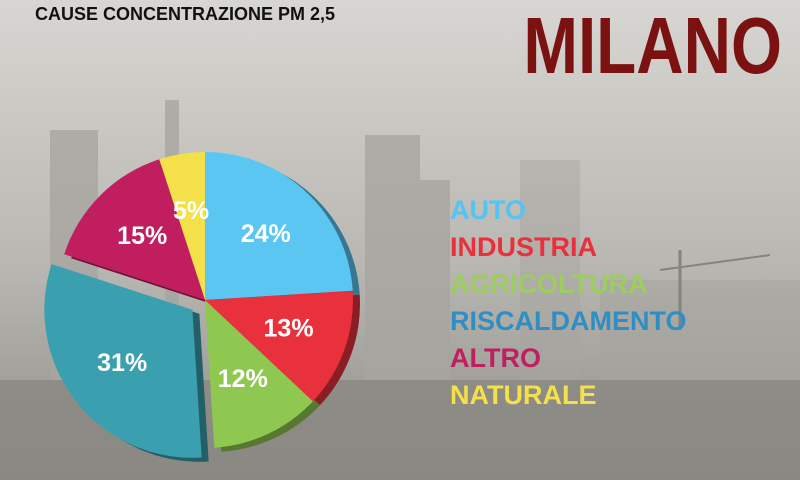 Image resolution: width=800 pixels, height=480 pixels. Describe the element at coordinates (523, 247) in the screenshot. I see `legend-entry: INDUSTRIA` at that location.